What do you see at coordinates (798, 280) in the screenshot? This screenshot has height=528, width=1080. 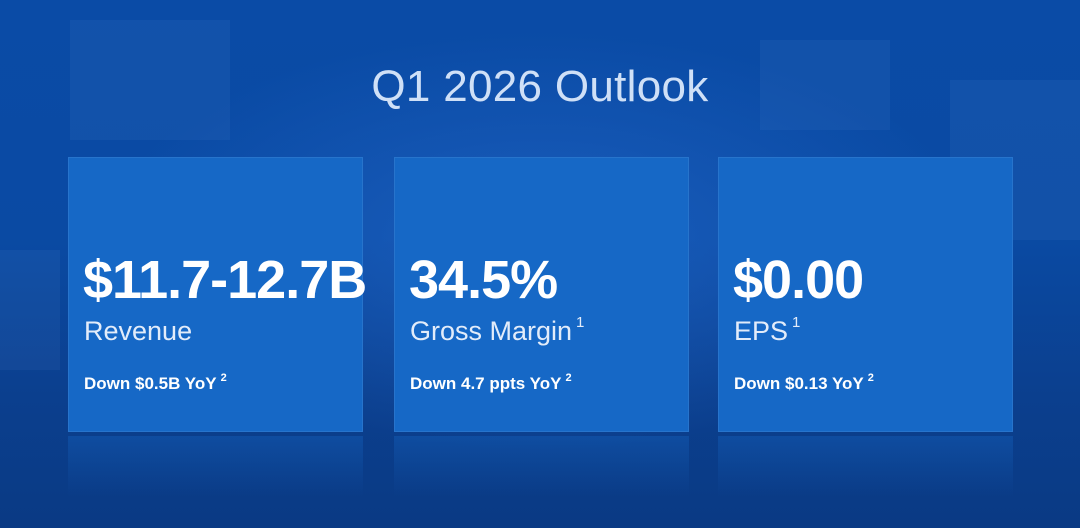 I see `eps-value: $0.00` at bounding box center [798, 280].